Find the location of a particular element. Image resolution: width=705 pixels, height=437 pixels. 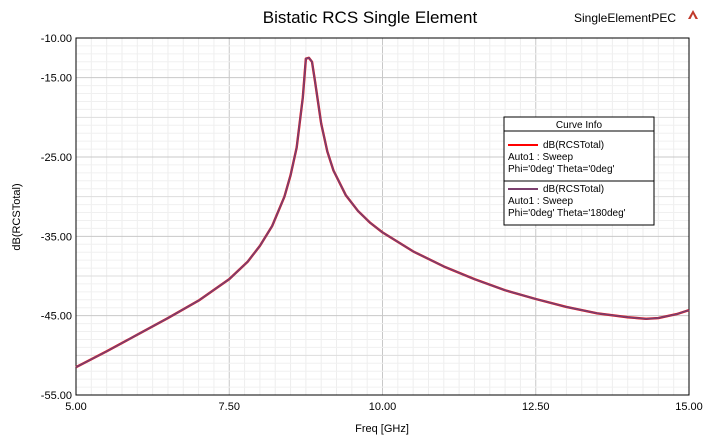

y-axis-label: dB(RCSTotal) is located at coordinates (17, 216).